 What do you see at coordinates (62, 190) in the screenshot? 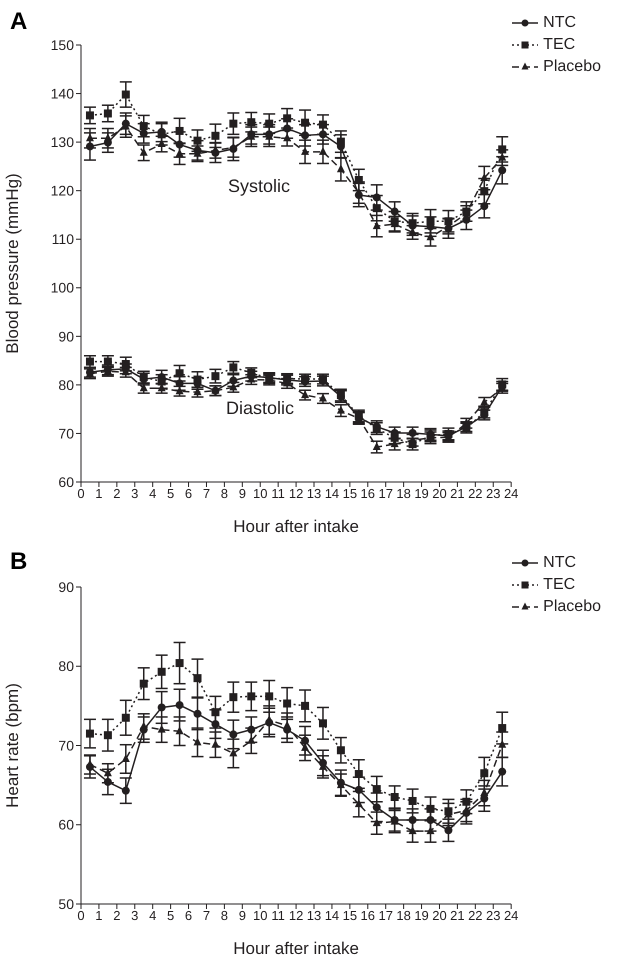
I see `y-tick-label: 120` at bounding box center [62, 190].